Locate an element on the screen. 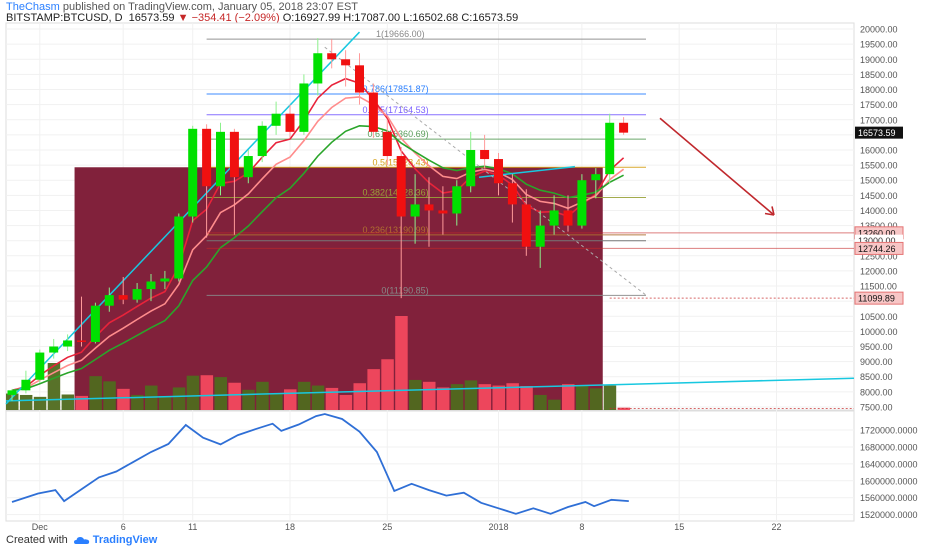 The image size is (932, 550). fib-level-label: 0.786(17851.87) is located at coordinates (396, 89).